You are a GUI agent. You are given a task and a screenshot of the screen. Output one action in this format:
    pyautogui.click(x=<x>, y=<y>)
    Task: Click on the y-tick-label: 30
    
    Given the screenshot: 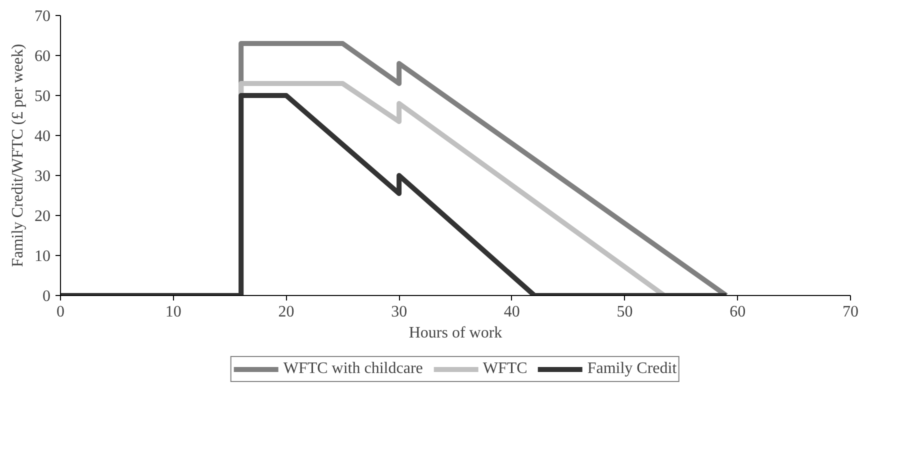 What is the action you would take?
    pyautogui.click(x=42, y=176)
    